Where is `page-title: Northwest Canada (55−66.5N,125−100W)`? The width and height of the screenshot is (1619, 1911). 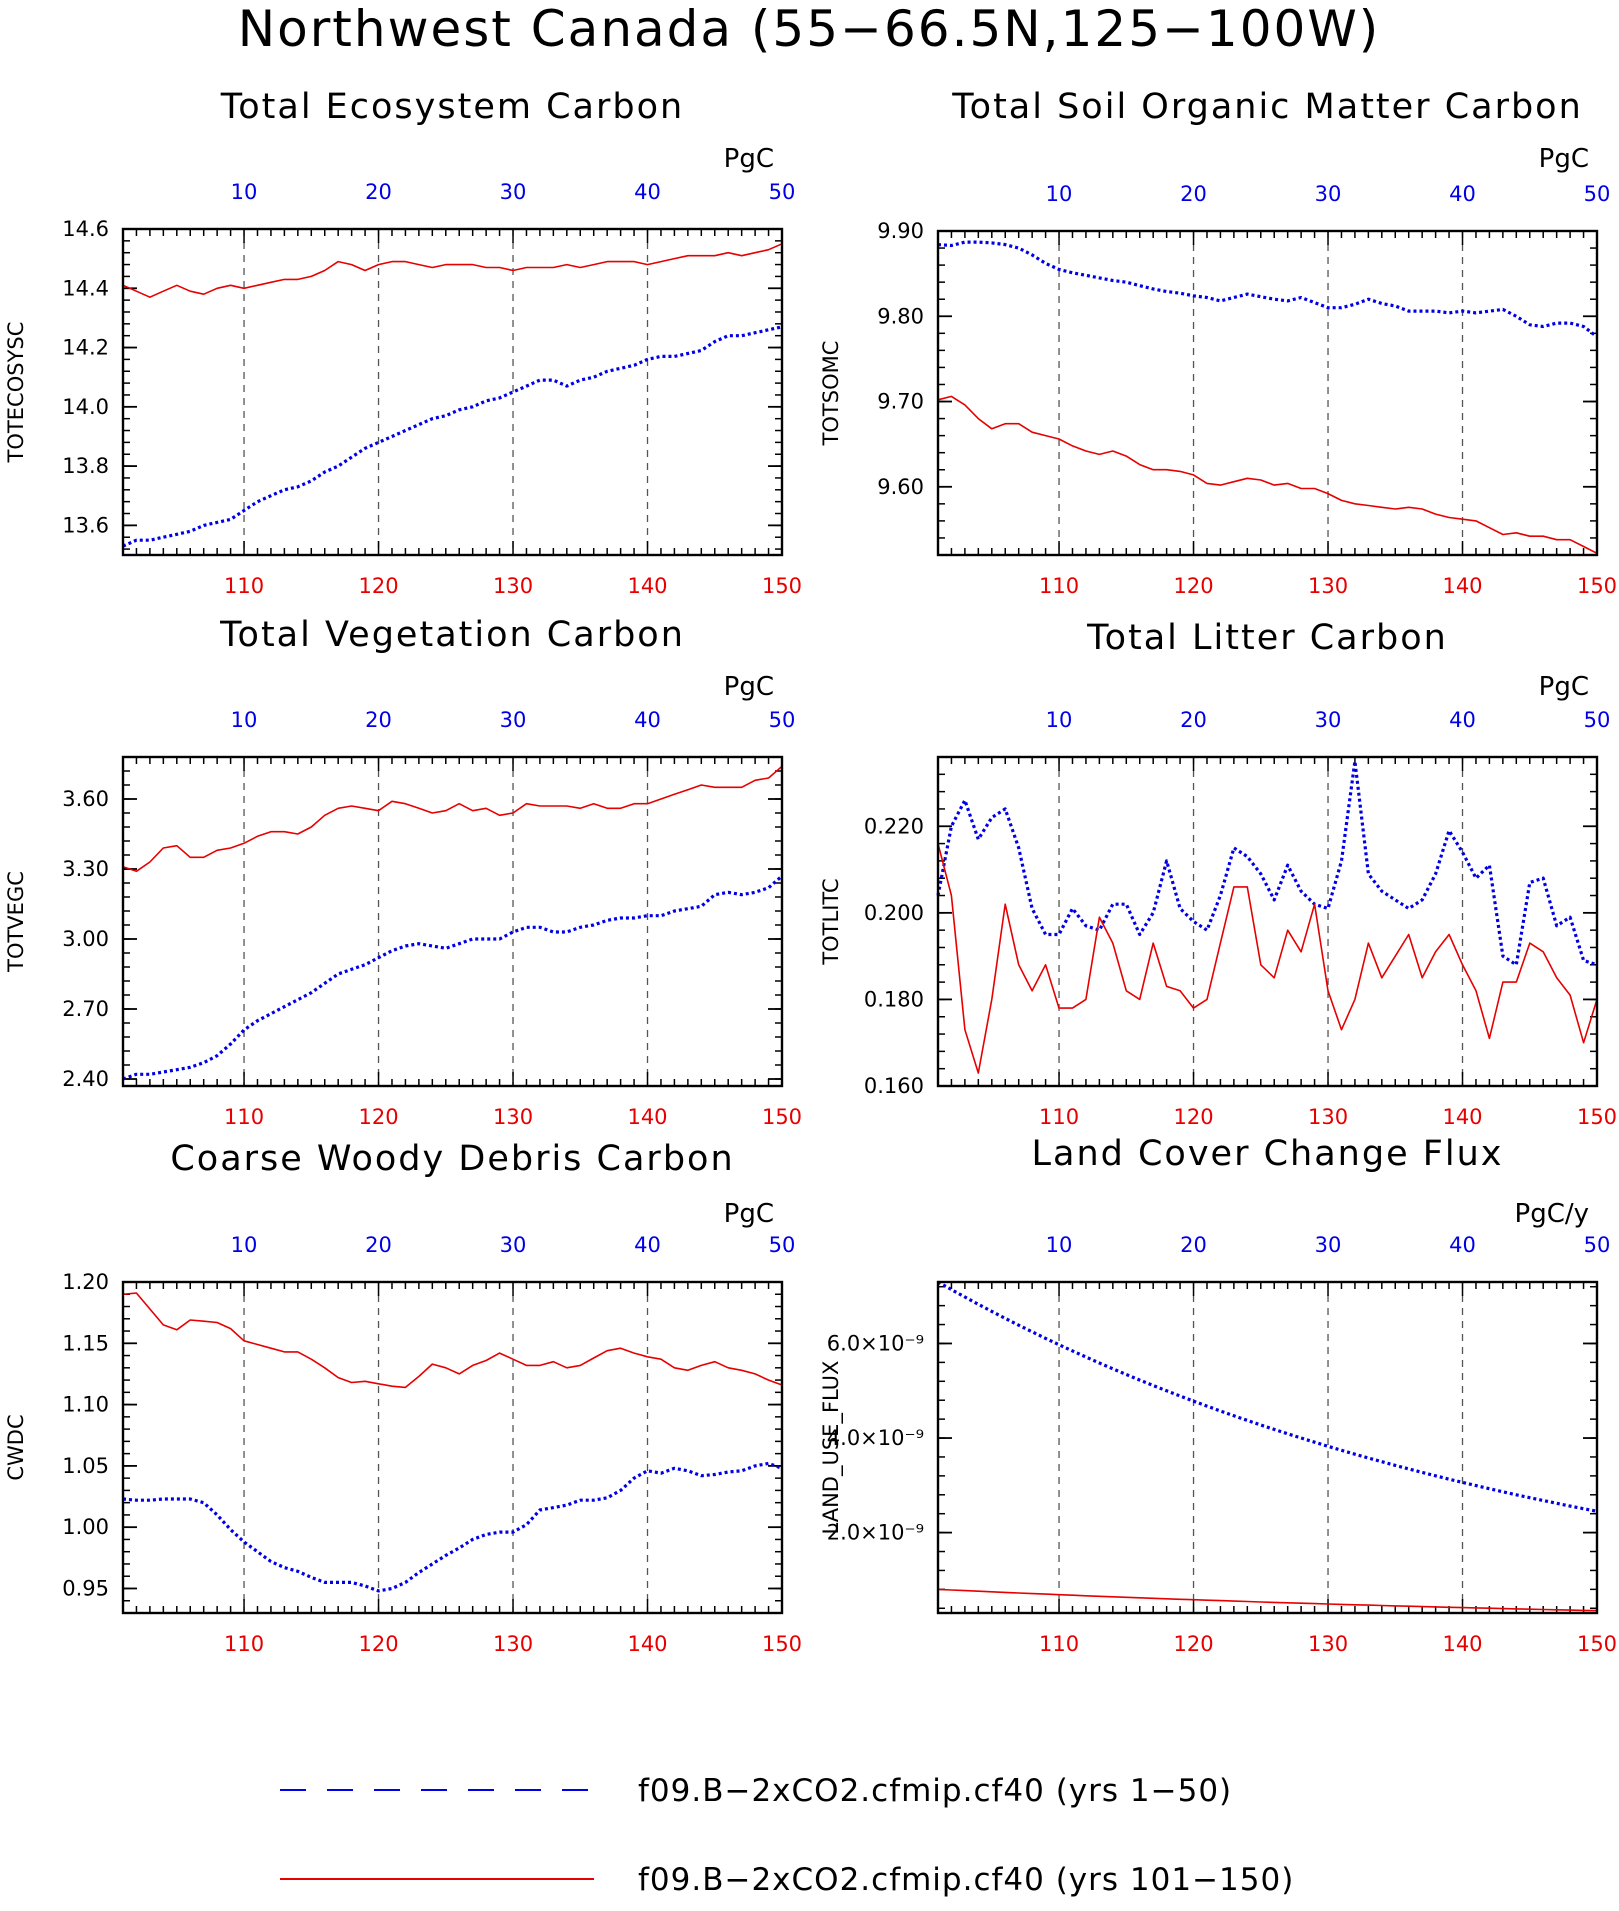 page-title: Northwest Canada (55−66.5N,125−100W) is located at coordinates (809, 29).